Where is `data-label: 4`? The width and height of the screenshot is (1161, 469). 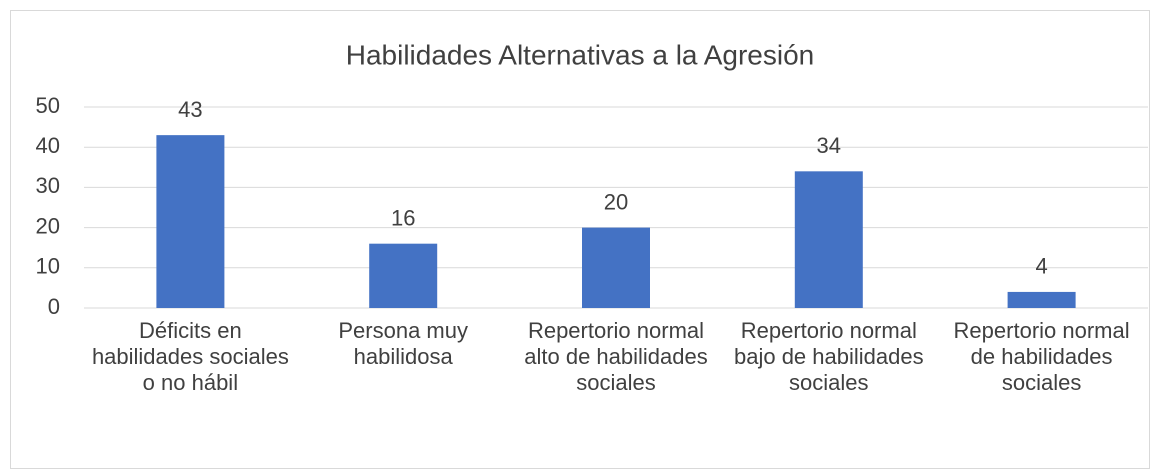 data-label: 4 is located at coordinates (1041, 266).